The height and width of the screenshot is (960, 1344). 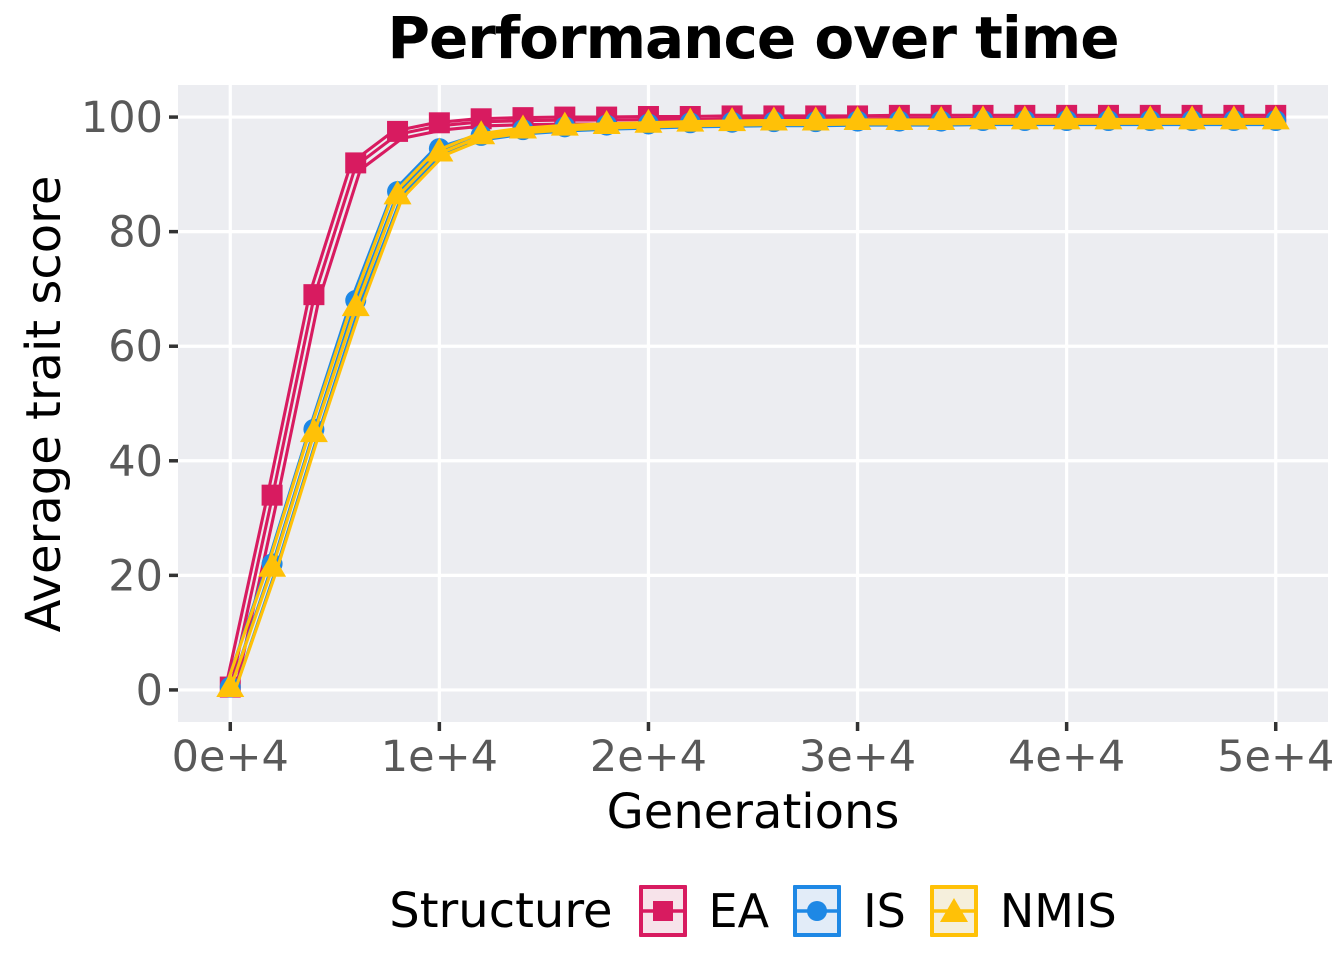 What do you see at coordinates (1066, 757) in the screenshot?
I see `x-tick-label: 4e+4` at bounding box center [1066, 757].